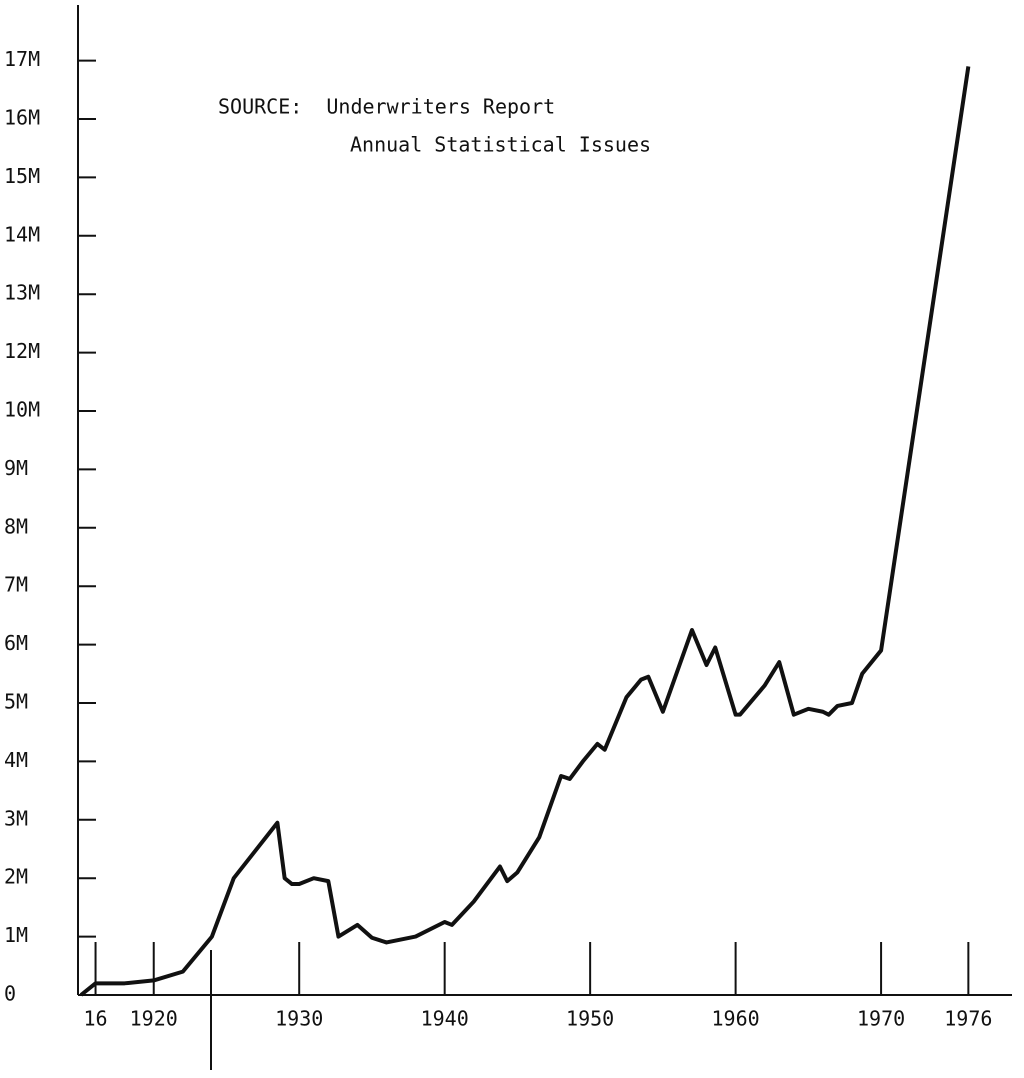 The height and width of the screenshot is (1078, 1024). I want to click on y-tick-label: 16M, so click(22, 118).